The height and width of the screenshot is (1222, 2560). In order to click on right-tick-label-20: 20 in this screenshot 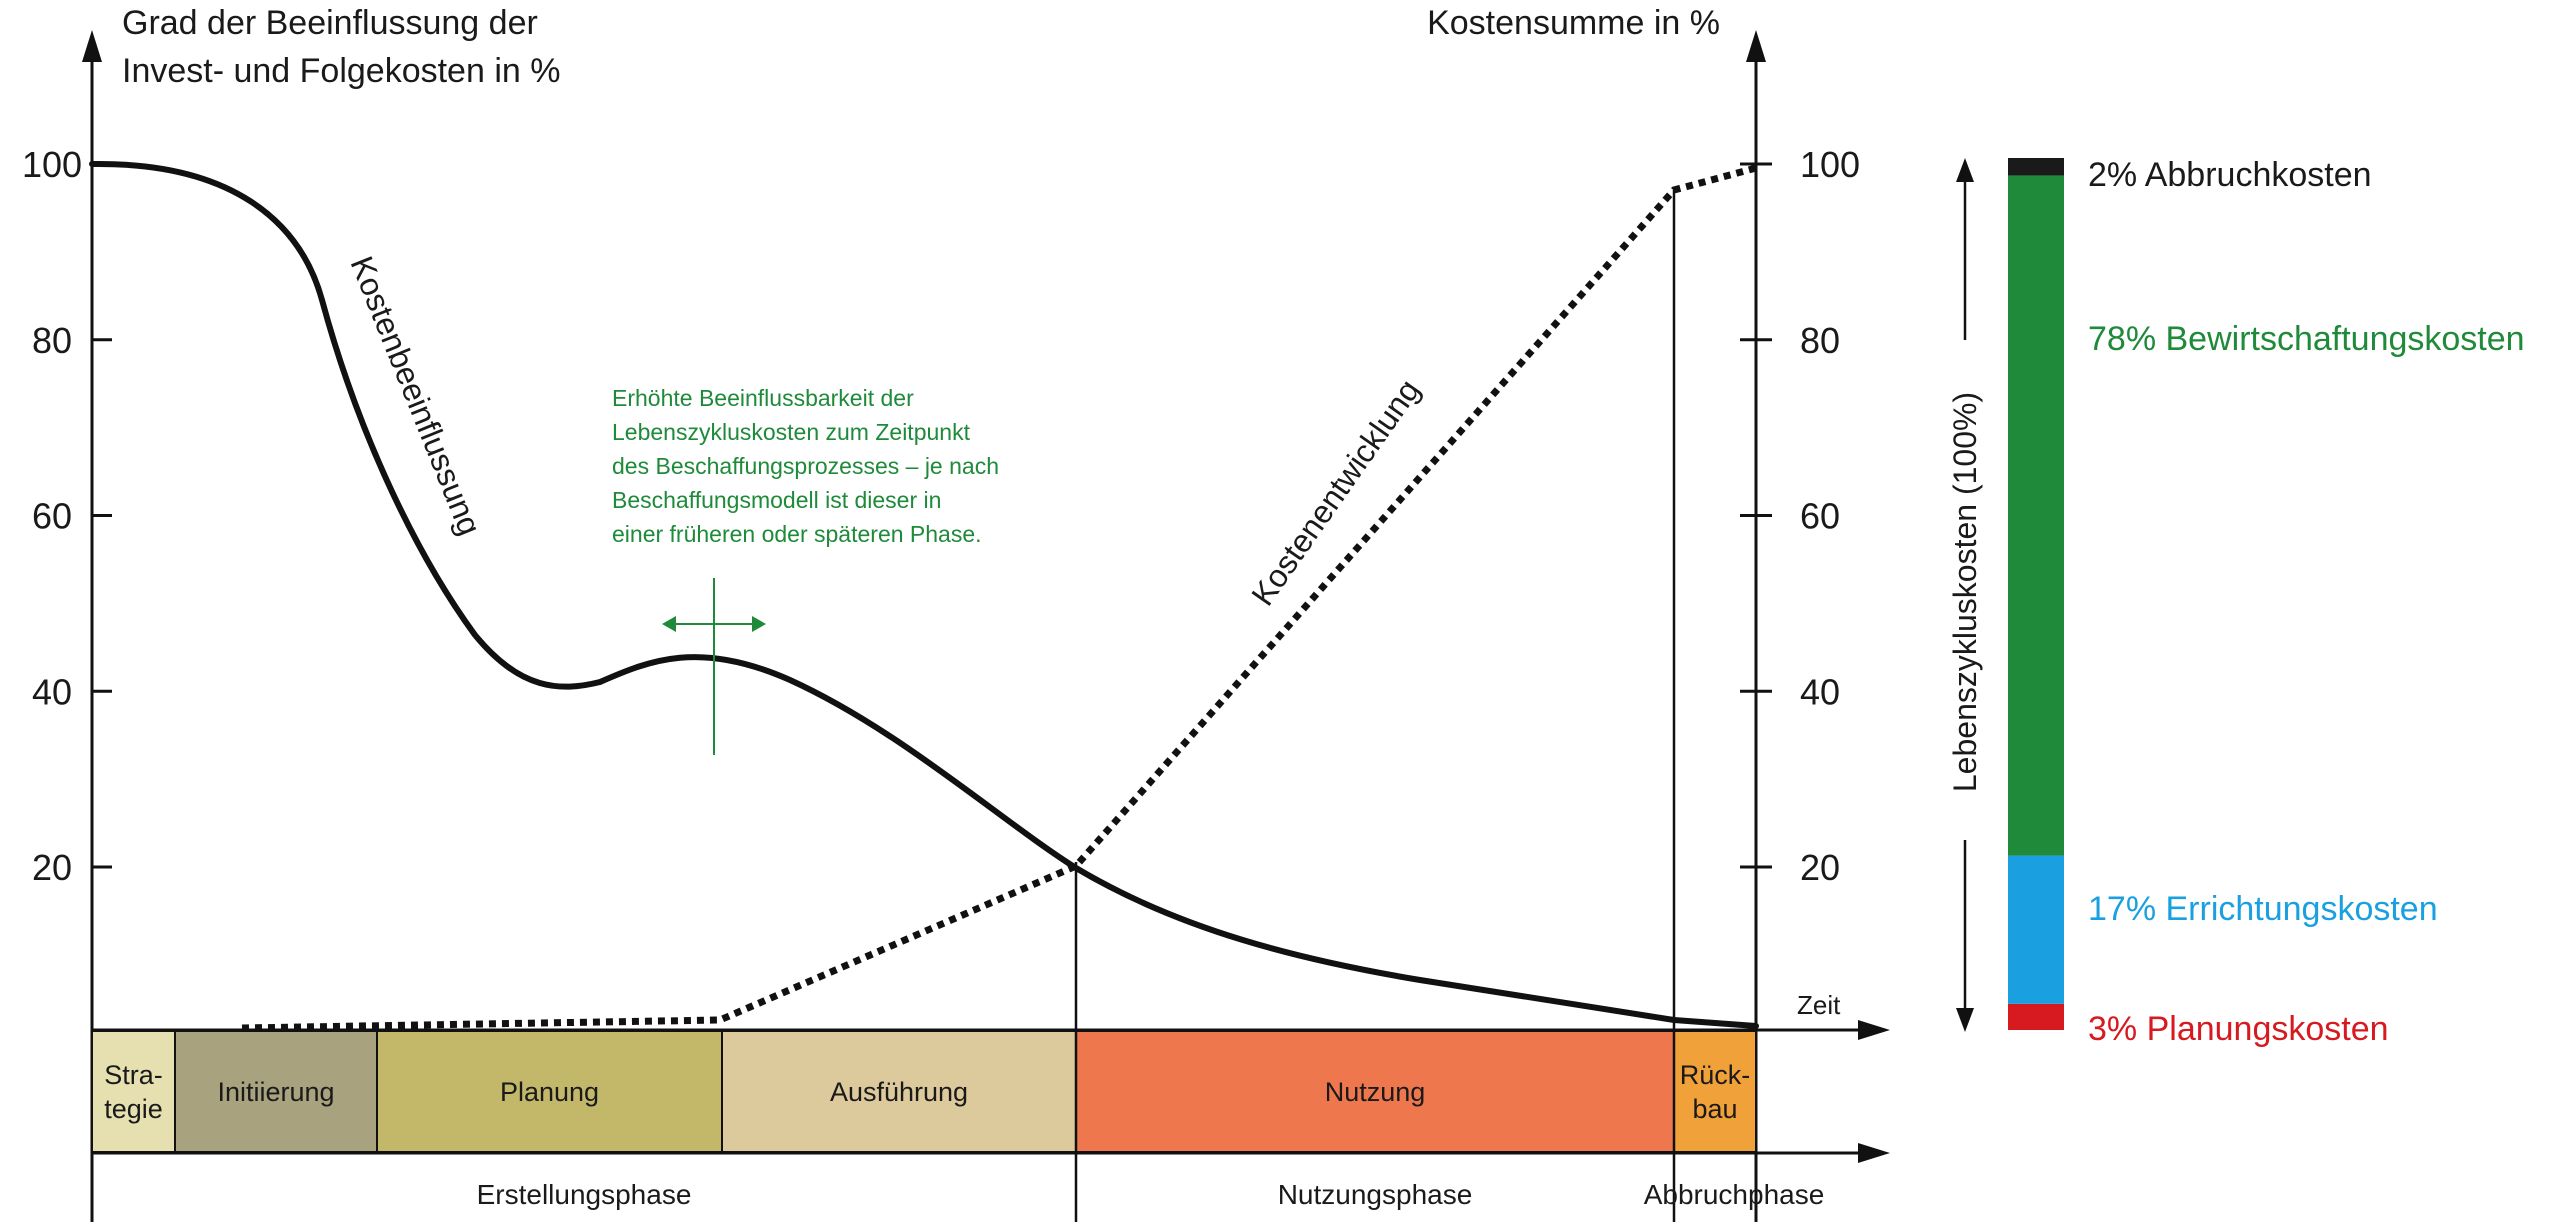, I will do `click(1820, 867)`.